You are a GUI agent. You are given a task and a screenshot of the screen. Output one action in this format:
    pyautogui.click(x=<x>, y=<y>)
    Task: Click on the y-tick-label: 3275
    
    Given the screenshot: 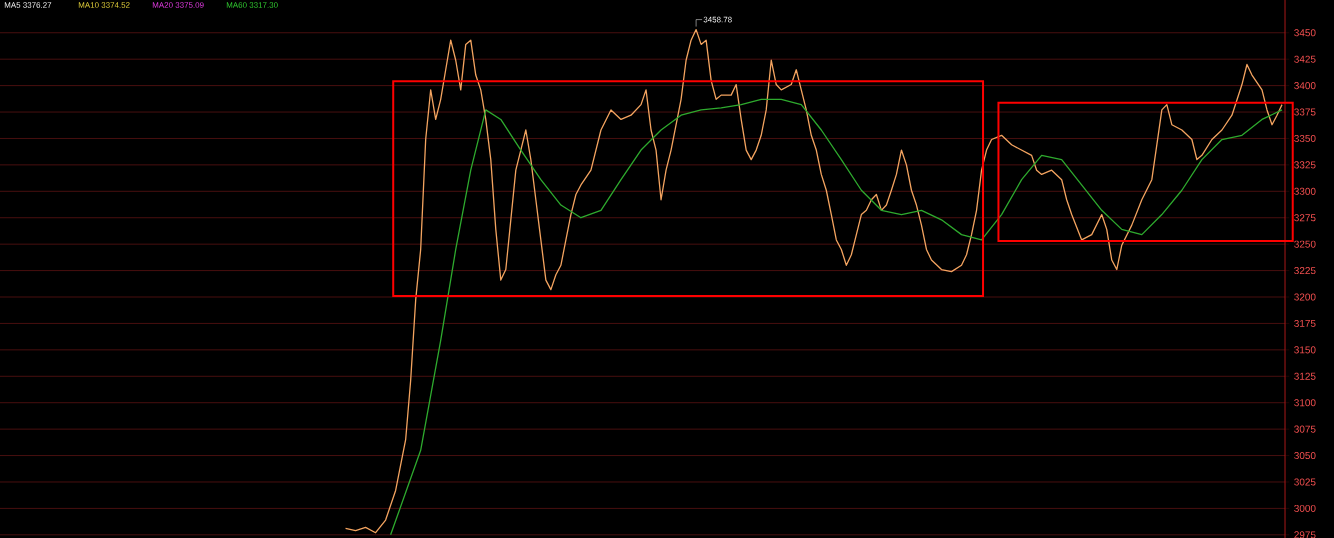 What is the action you would take?
    pyautogui.click(x=1305, y=218)
    